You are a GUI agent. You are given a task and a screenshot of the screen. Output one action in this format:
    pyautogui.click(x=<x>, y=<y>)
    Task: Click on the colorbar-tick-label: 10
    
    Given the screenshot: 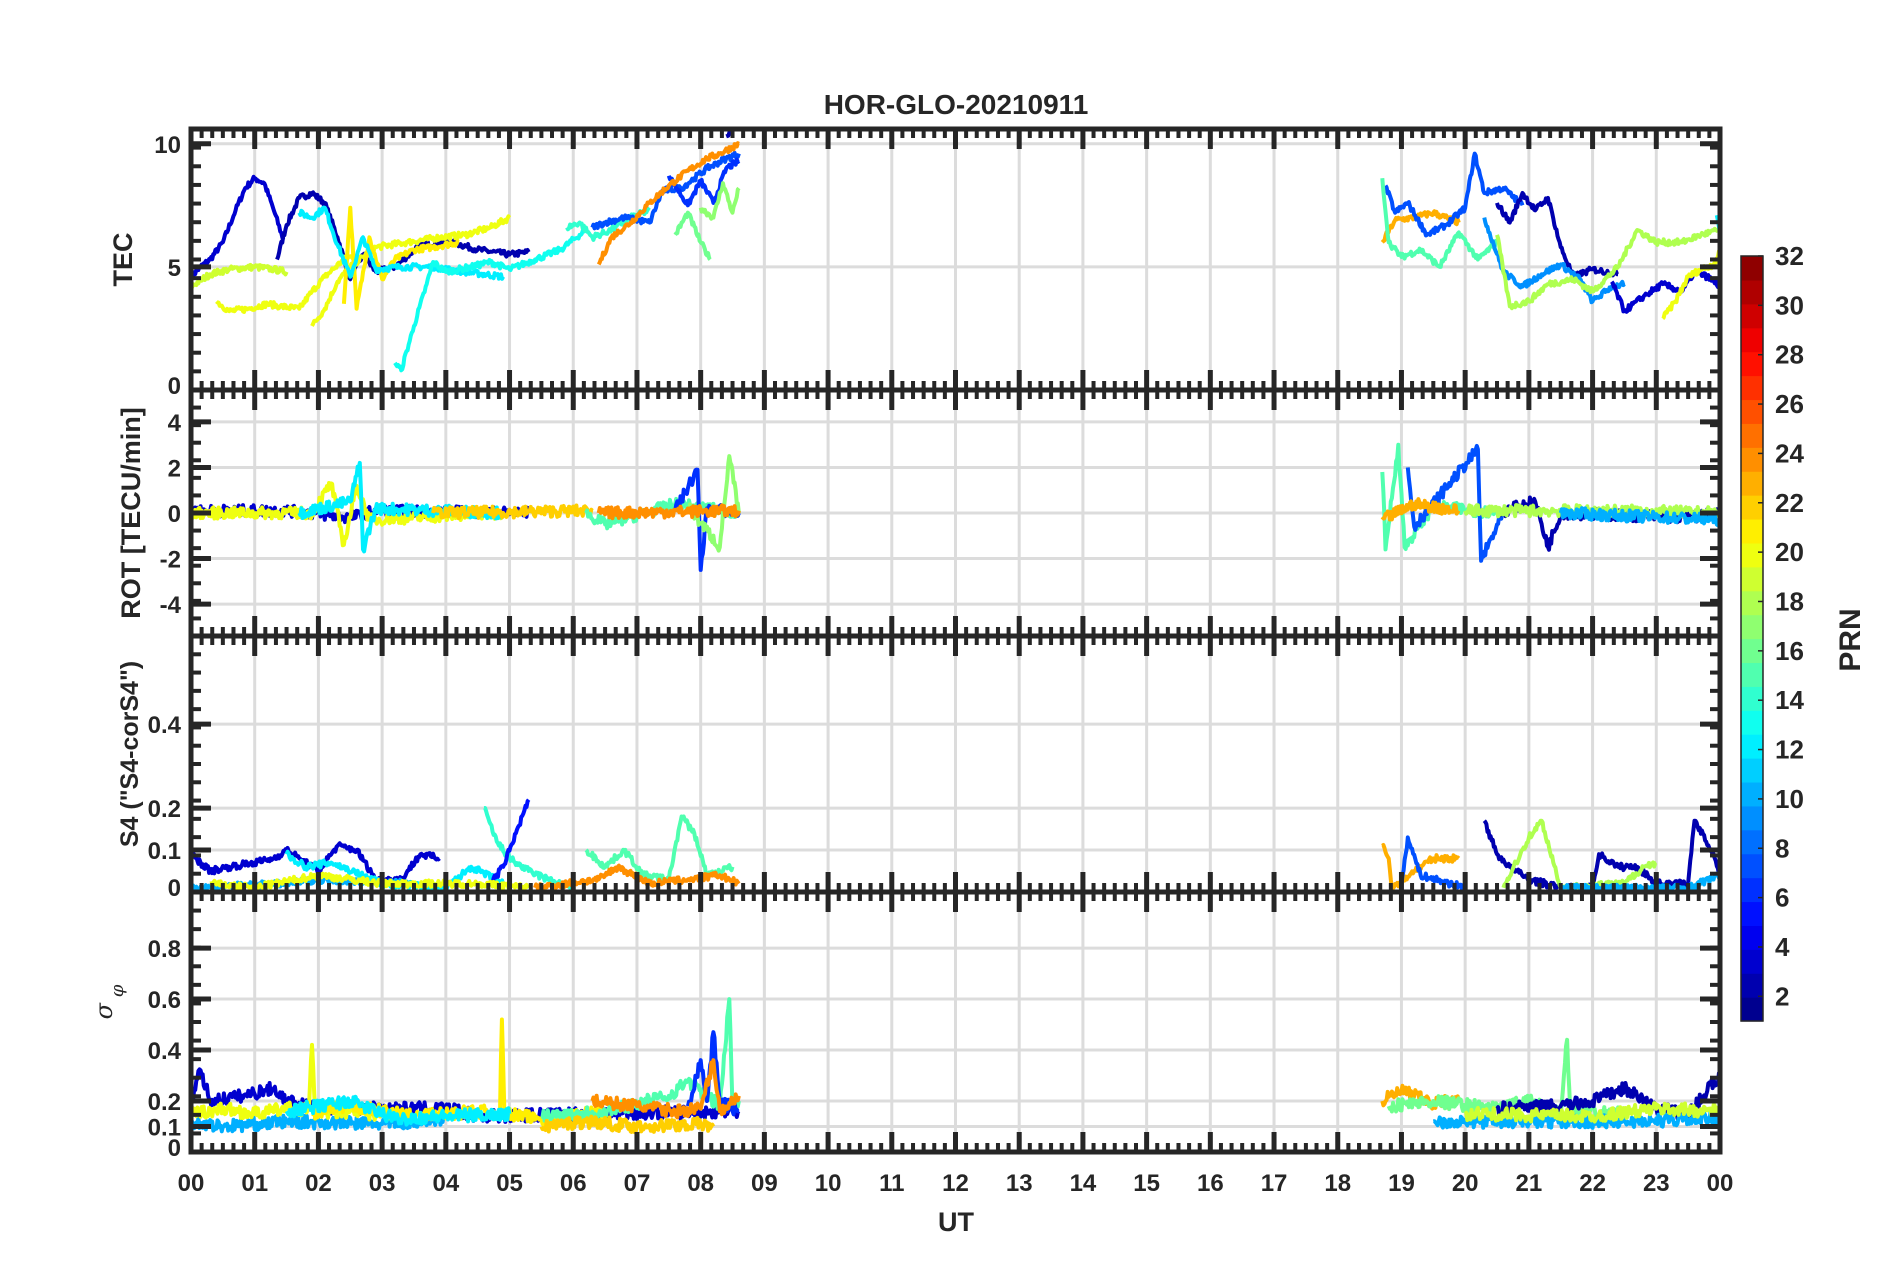 What is the action you would take?
    pyautogui.click(x=1789, y=799)
    